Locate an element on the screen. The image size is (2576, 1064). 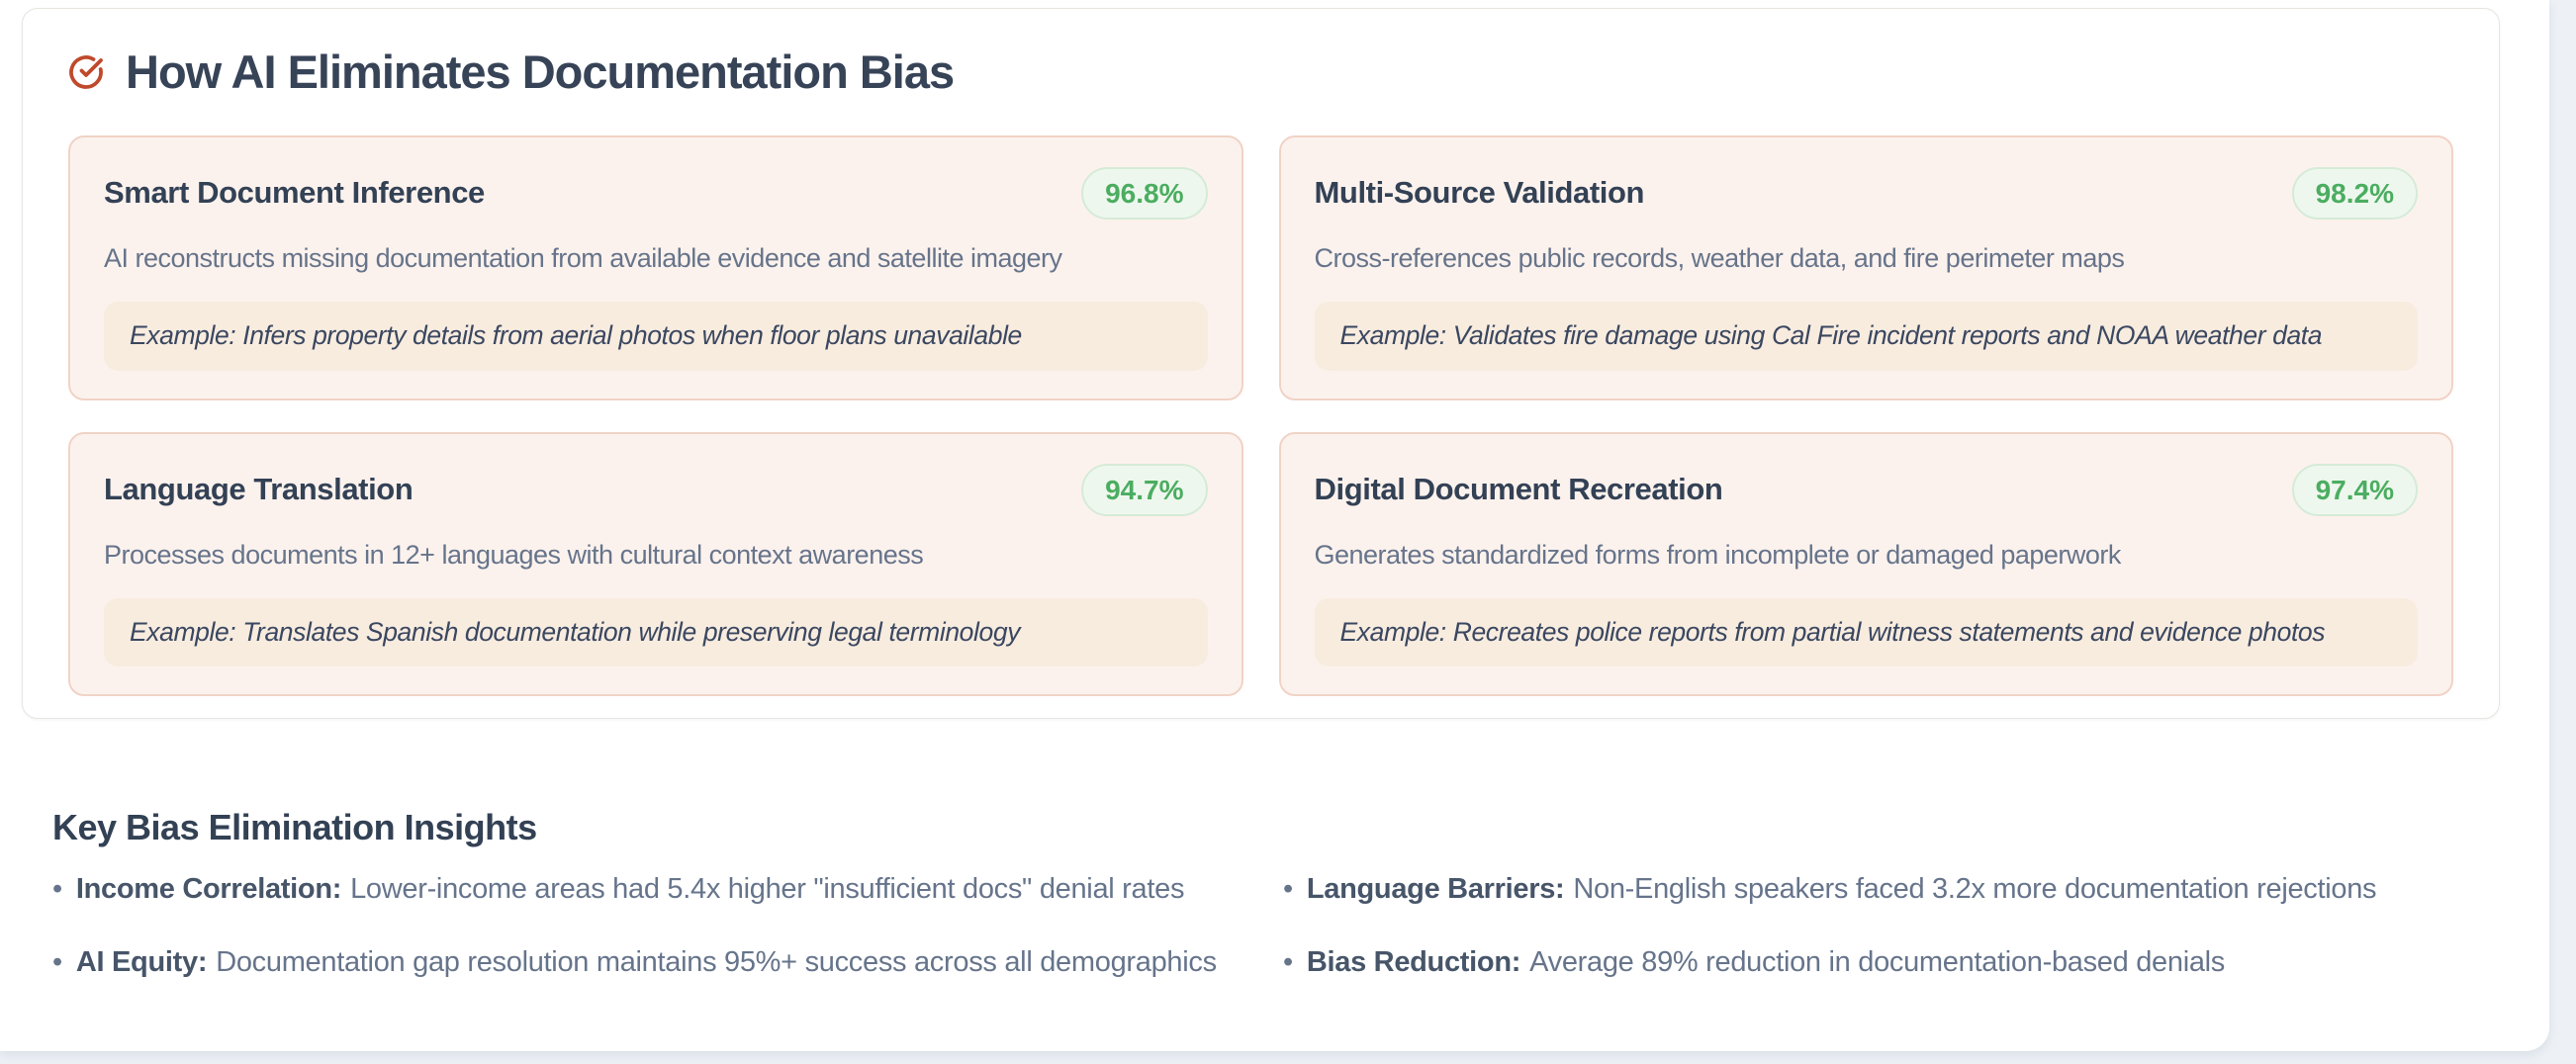
card-head: Smart Document Inference 96.8% is located at coordinates (656, 193).